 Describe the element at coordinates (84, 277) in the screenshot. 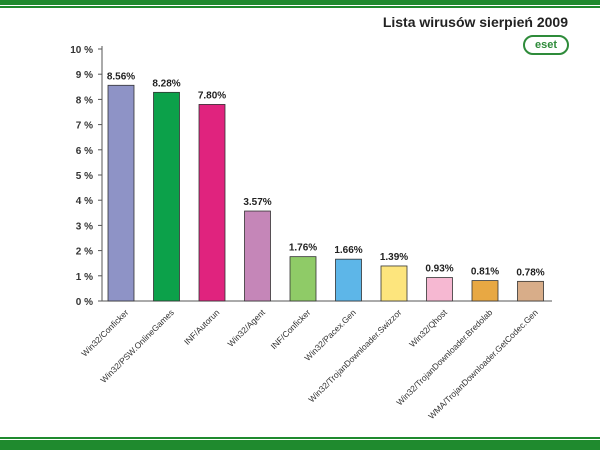

I see `y-tick-label: 1 %` at that location.